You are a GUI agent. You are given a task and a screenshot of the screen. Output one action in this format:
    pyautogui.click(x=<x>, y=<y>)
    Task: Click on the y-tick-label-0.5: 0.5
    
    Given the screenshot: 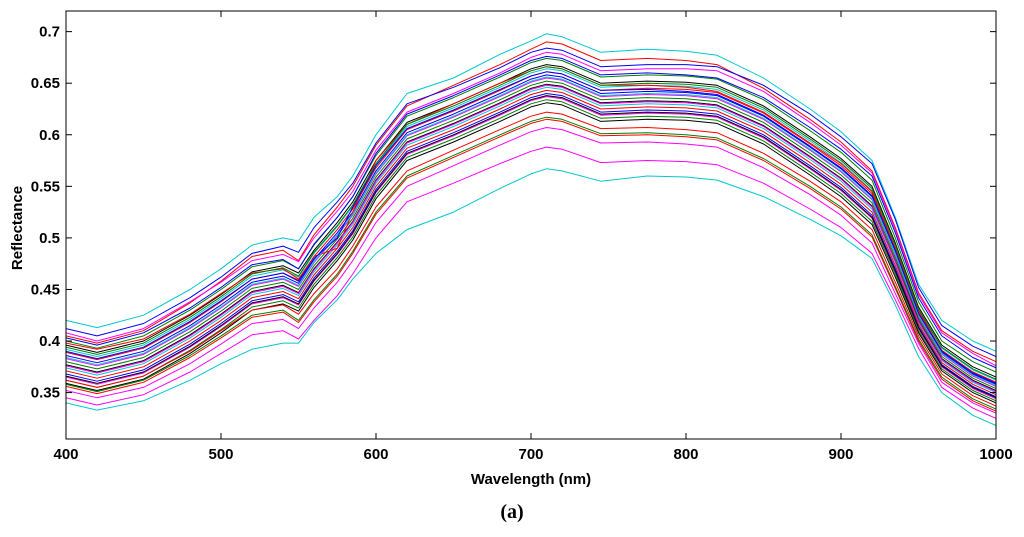 What is the action you would take?
    pyautogui.click(x=49, y=238)
    